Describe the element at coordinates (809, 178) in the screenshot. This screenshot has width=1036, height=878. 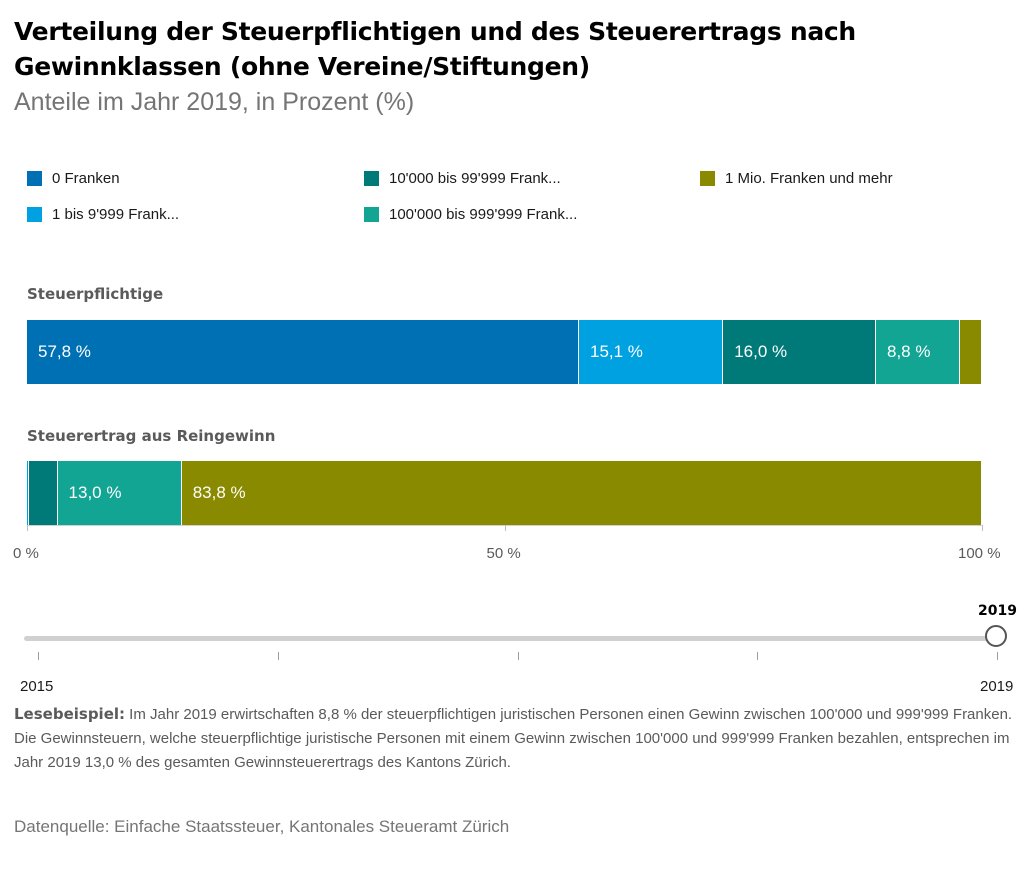
I see `legend-label: 1 Mio. Franken und mehr` at that location.